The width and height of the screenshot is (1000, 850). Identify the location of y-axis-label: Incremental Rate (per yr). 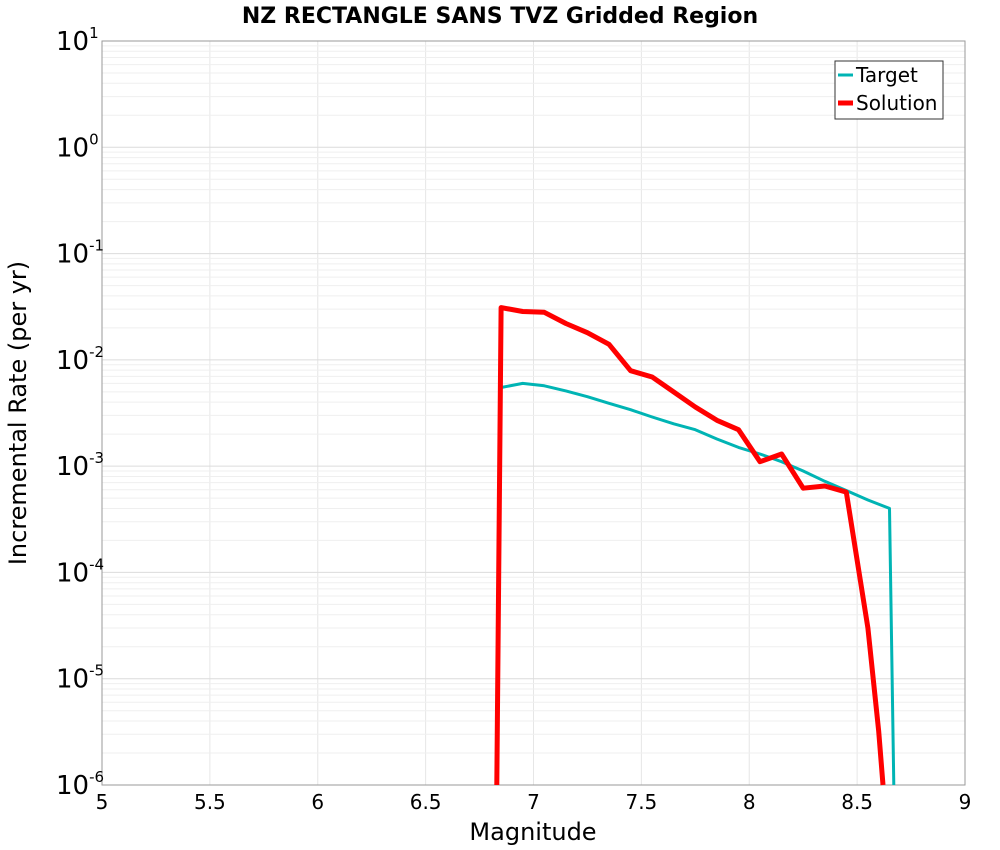
(18, 413).